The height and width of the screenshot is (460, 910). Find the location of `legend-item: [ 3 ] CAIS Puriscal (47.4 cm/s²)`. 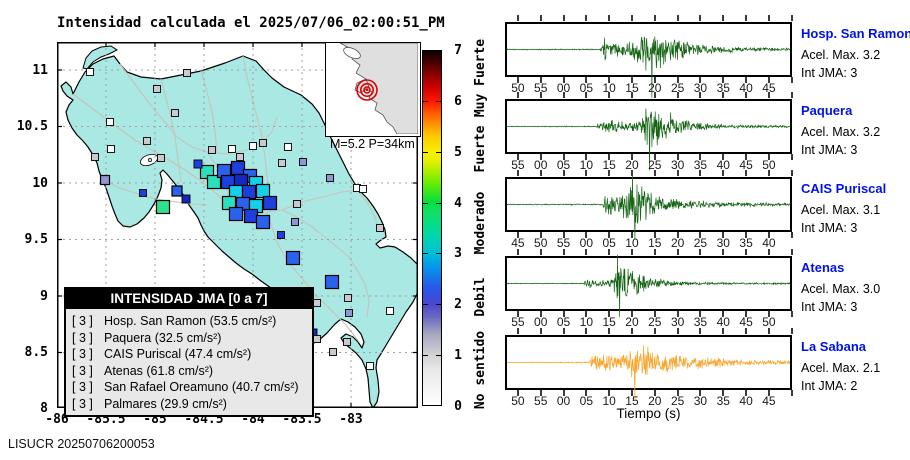

legend-item: [ 3 ] CAIS Puriscal (47.4 cm/s²) is located at coordinates (189, 354).